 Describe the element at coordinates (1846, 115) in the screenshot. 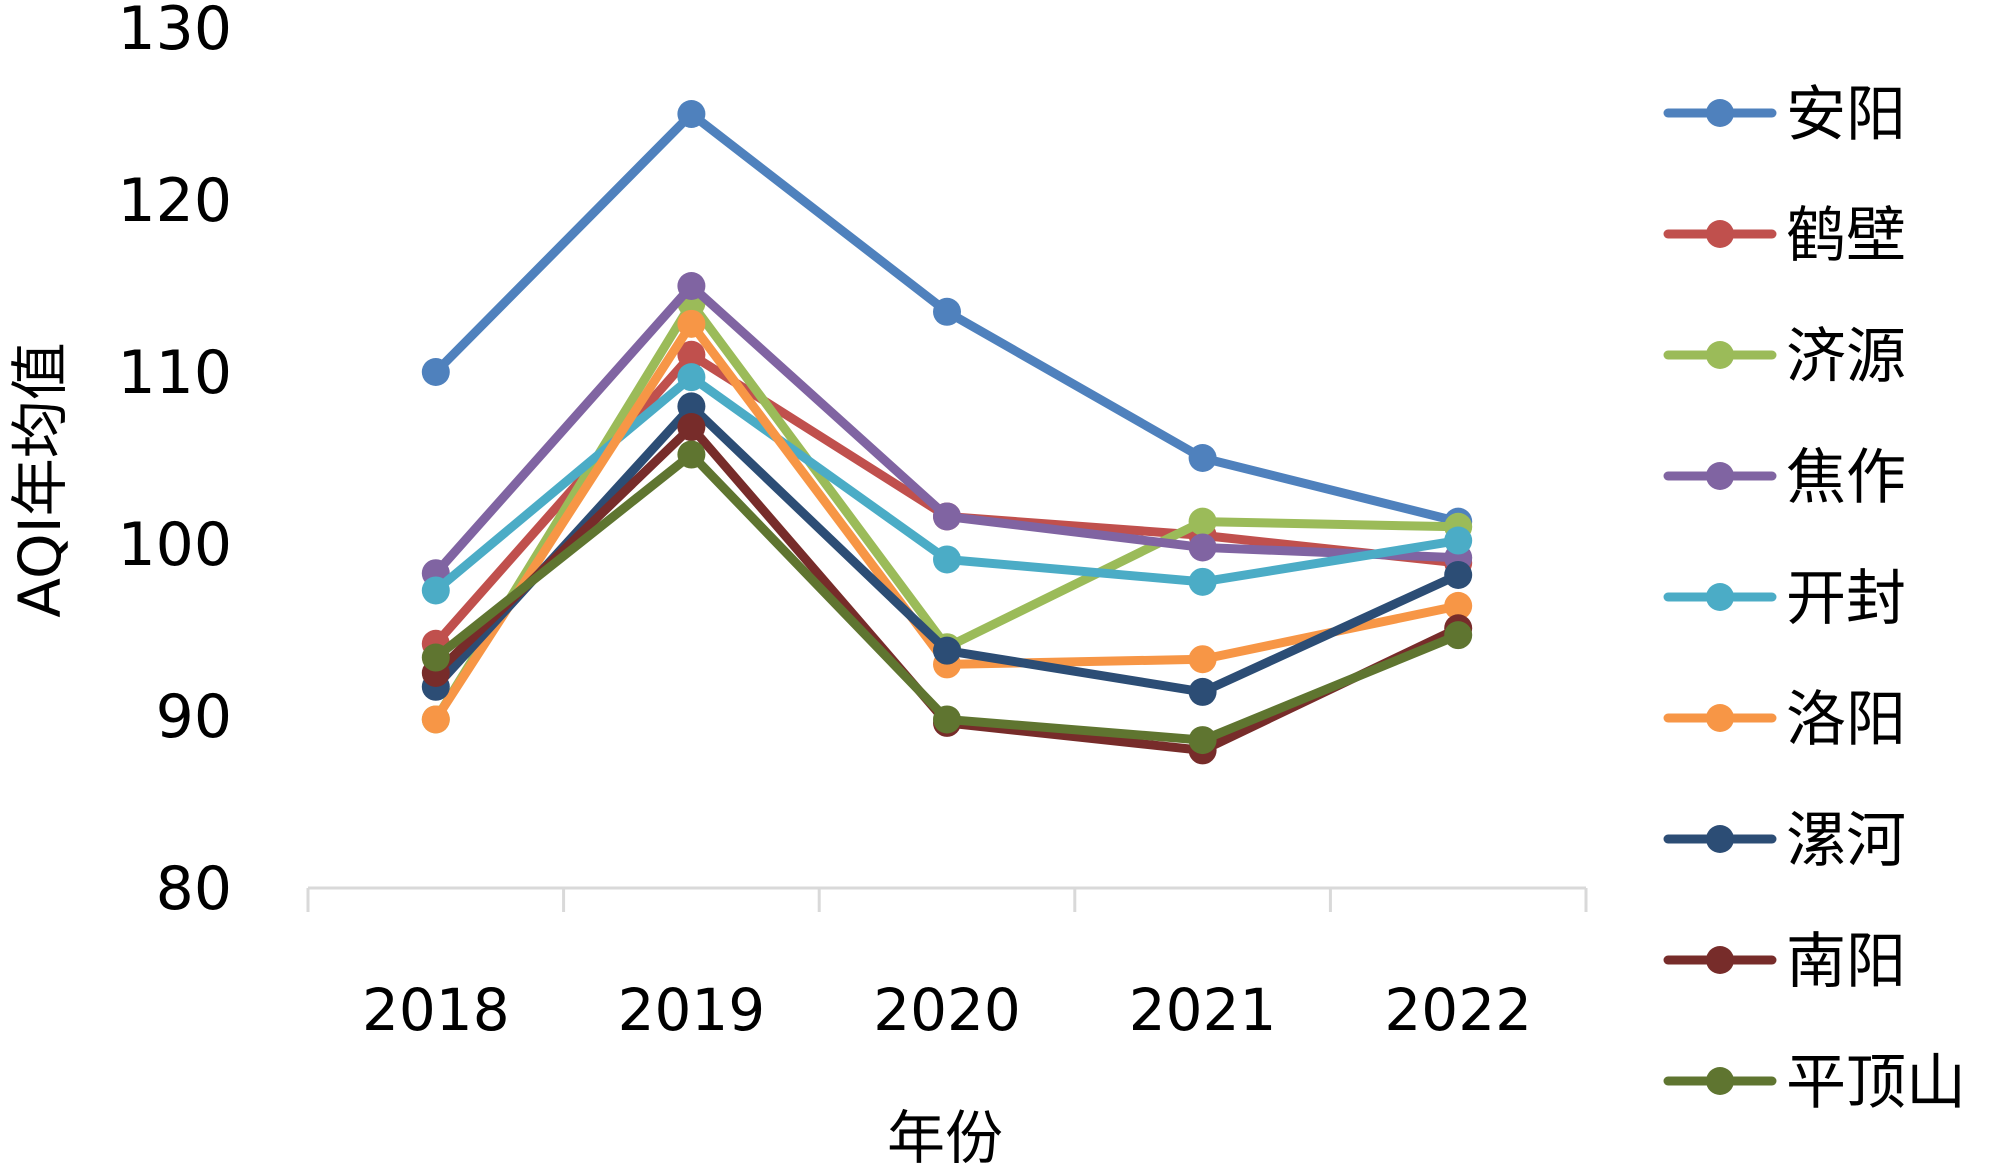

I see `legend-label: 安阳` at that location.